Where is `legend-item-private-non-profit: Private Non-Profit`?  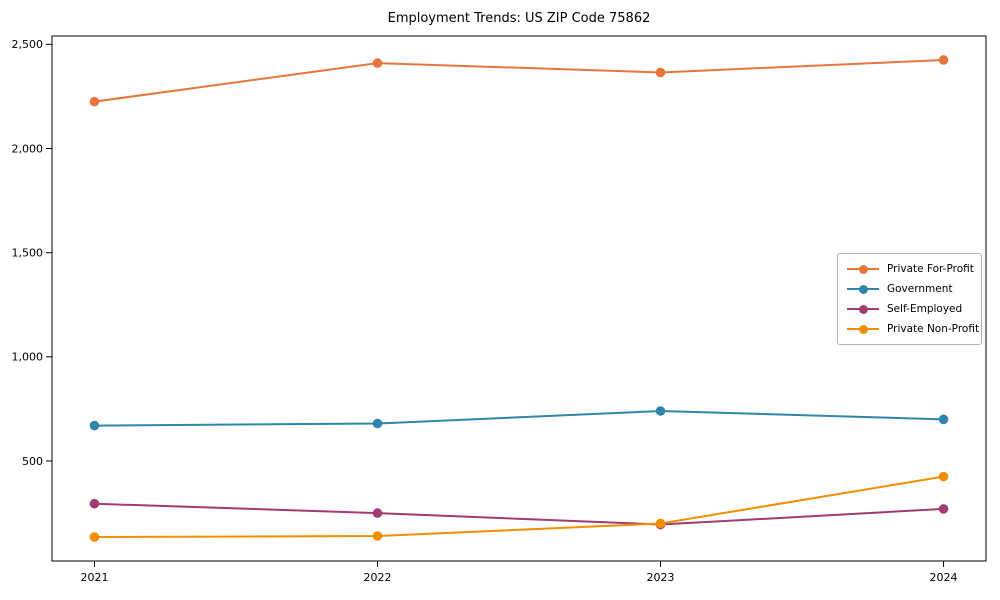
legend-item-private-non-profit: Private Non-Profit is located at coordinates (913, 329).